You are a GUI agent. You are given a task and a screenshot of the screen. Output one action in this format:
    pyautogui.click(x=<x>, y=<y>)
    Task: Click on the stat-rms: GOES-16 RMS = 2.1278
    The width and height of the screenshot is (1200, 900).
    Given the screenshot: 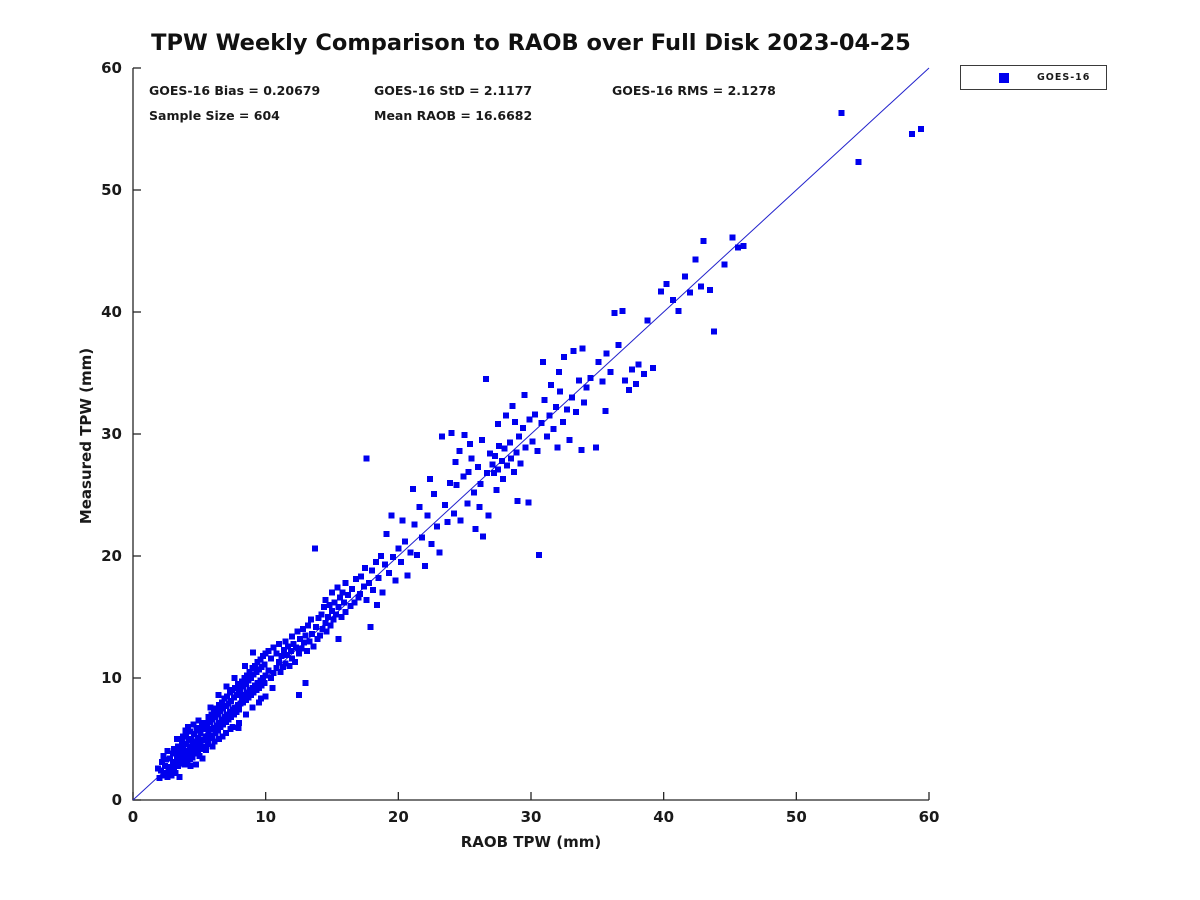 What is the action you would take?
    pyautogui.click(x=694, y=90)
    